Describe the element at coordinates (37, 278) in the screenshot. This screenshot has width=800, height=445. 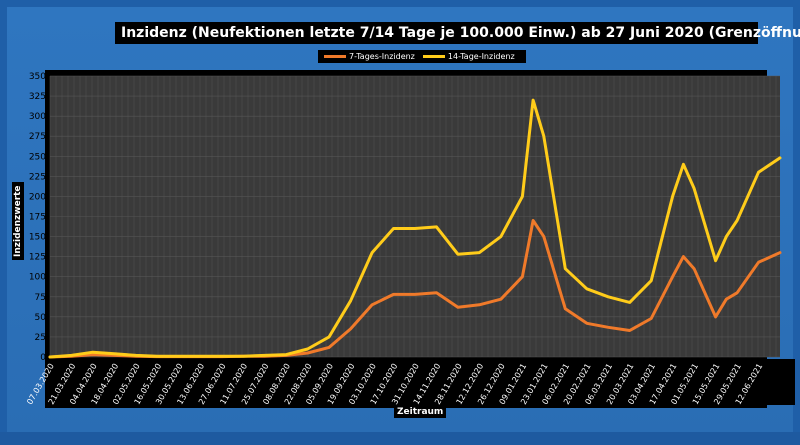
I see `y-tick-label: 100` at that location.